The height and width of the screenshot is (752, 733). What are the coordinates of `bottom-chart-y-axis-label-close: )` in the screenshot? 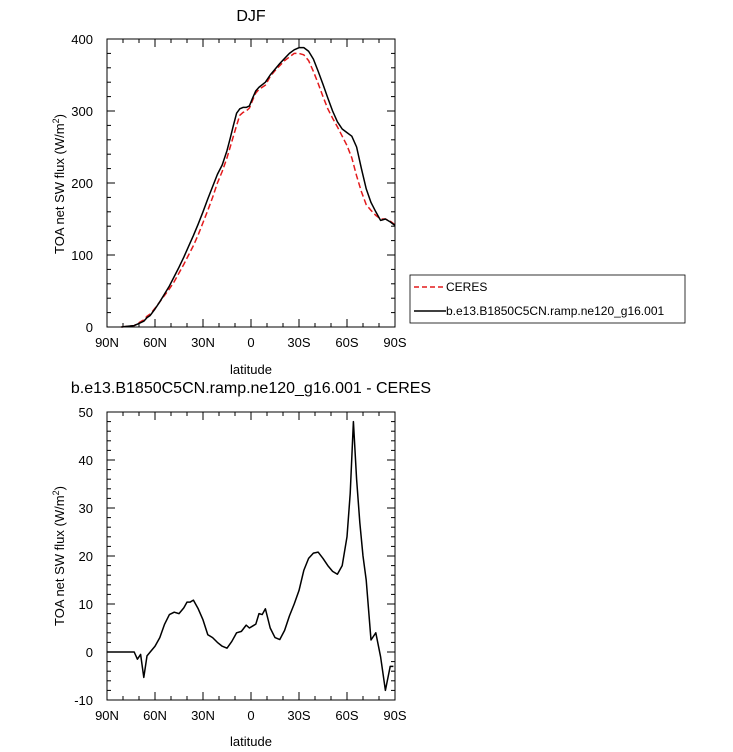 It's located at (59, 488).